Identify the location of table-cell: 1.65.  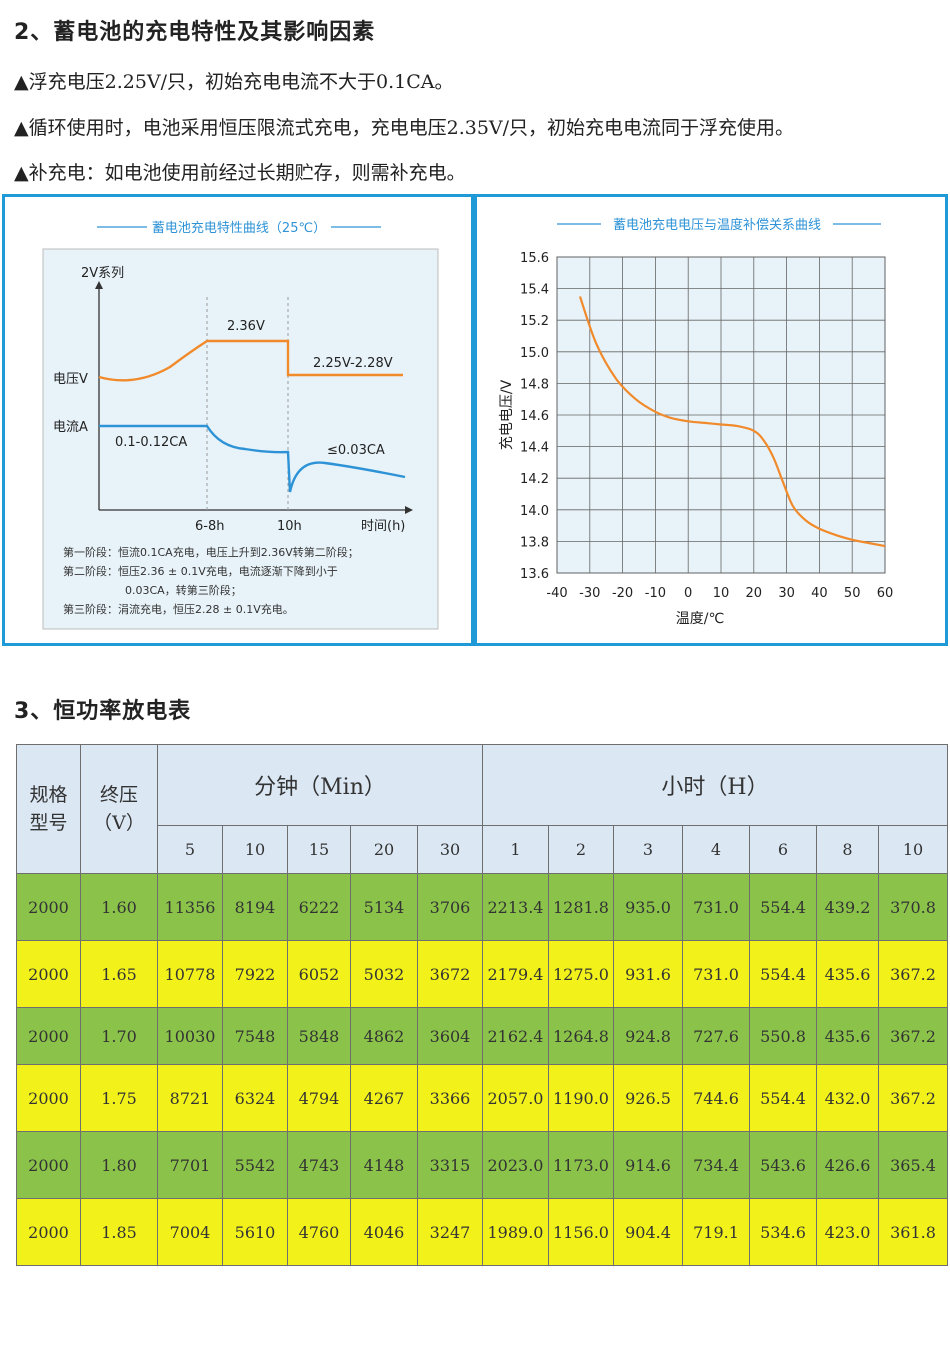
(119, 974).